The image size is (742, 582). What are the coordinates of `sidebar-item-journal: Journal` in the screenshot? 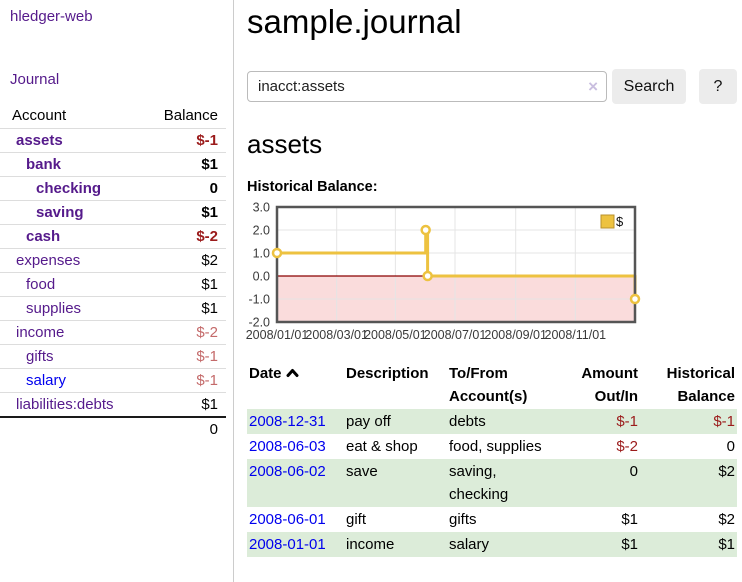 It's located at (35, 79).